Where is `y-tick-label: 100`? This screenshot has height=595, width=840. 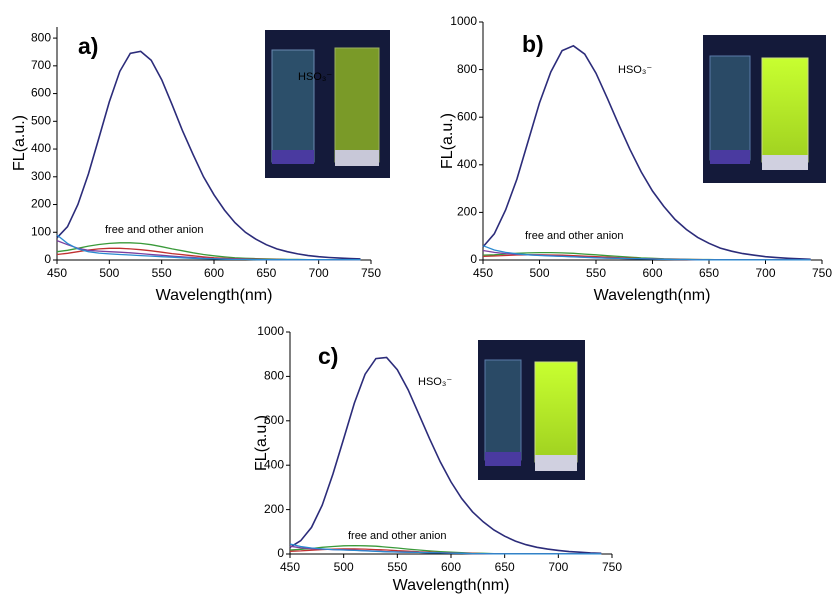
y-tick-label: 100 is located at coordinates (41, 231).